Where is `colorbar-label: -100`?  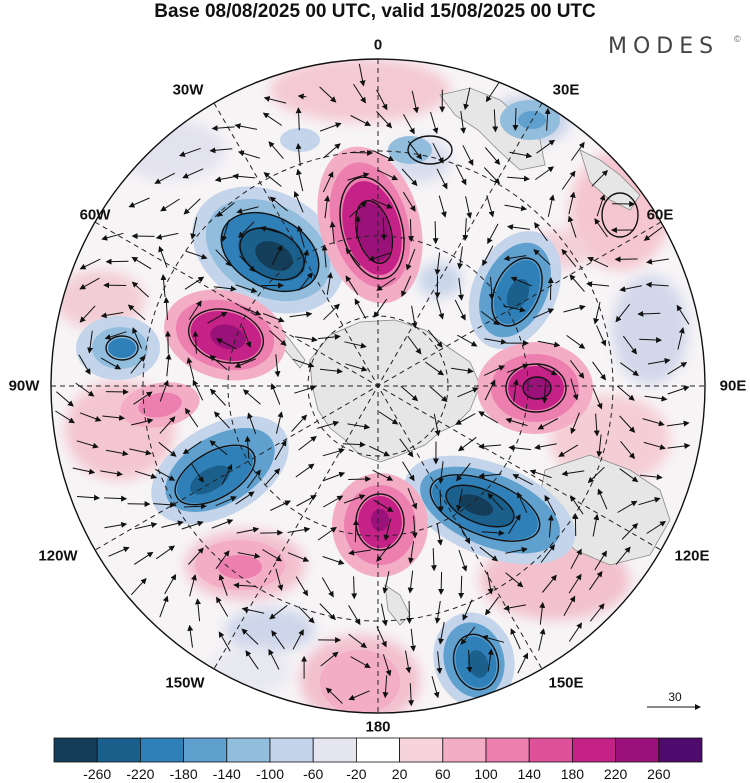
colorbar-label: -100 is located at coordinates (270, 774).